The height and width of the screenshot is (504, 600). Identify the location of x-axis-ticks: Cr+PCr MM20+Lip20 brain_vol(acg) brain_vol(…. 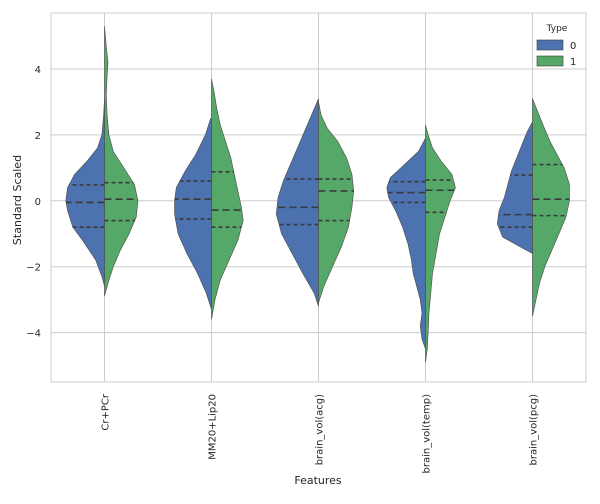
(320, 433).